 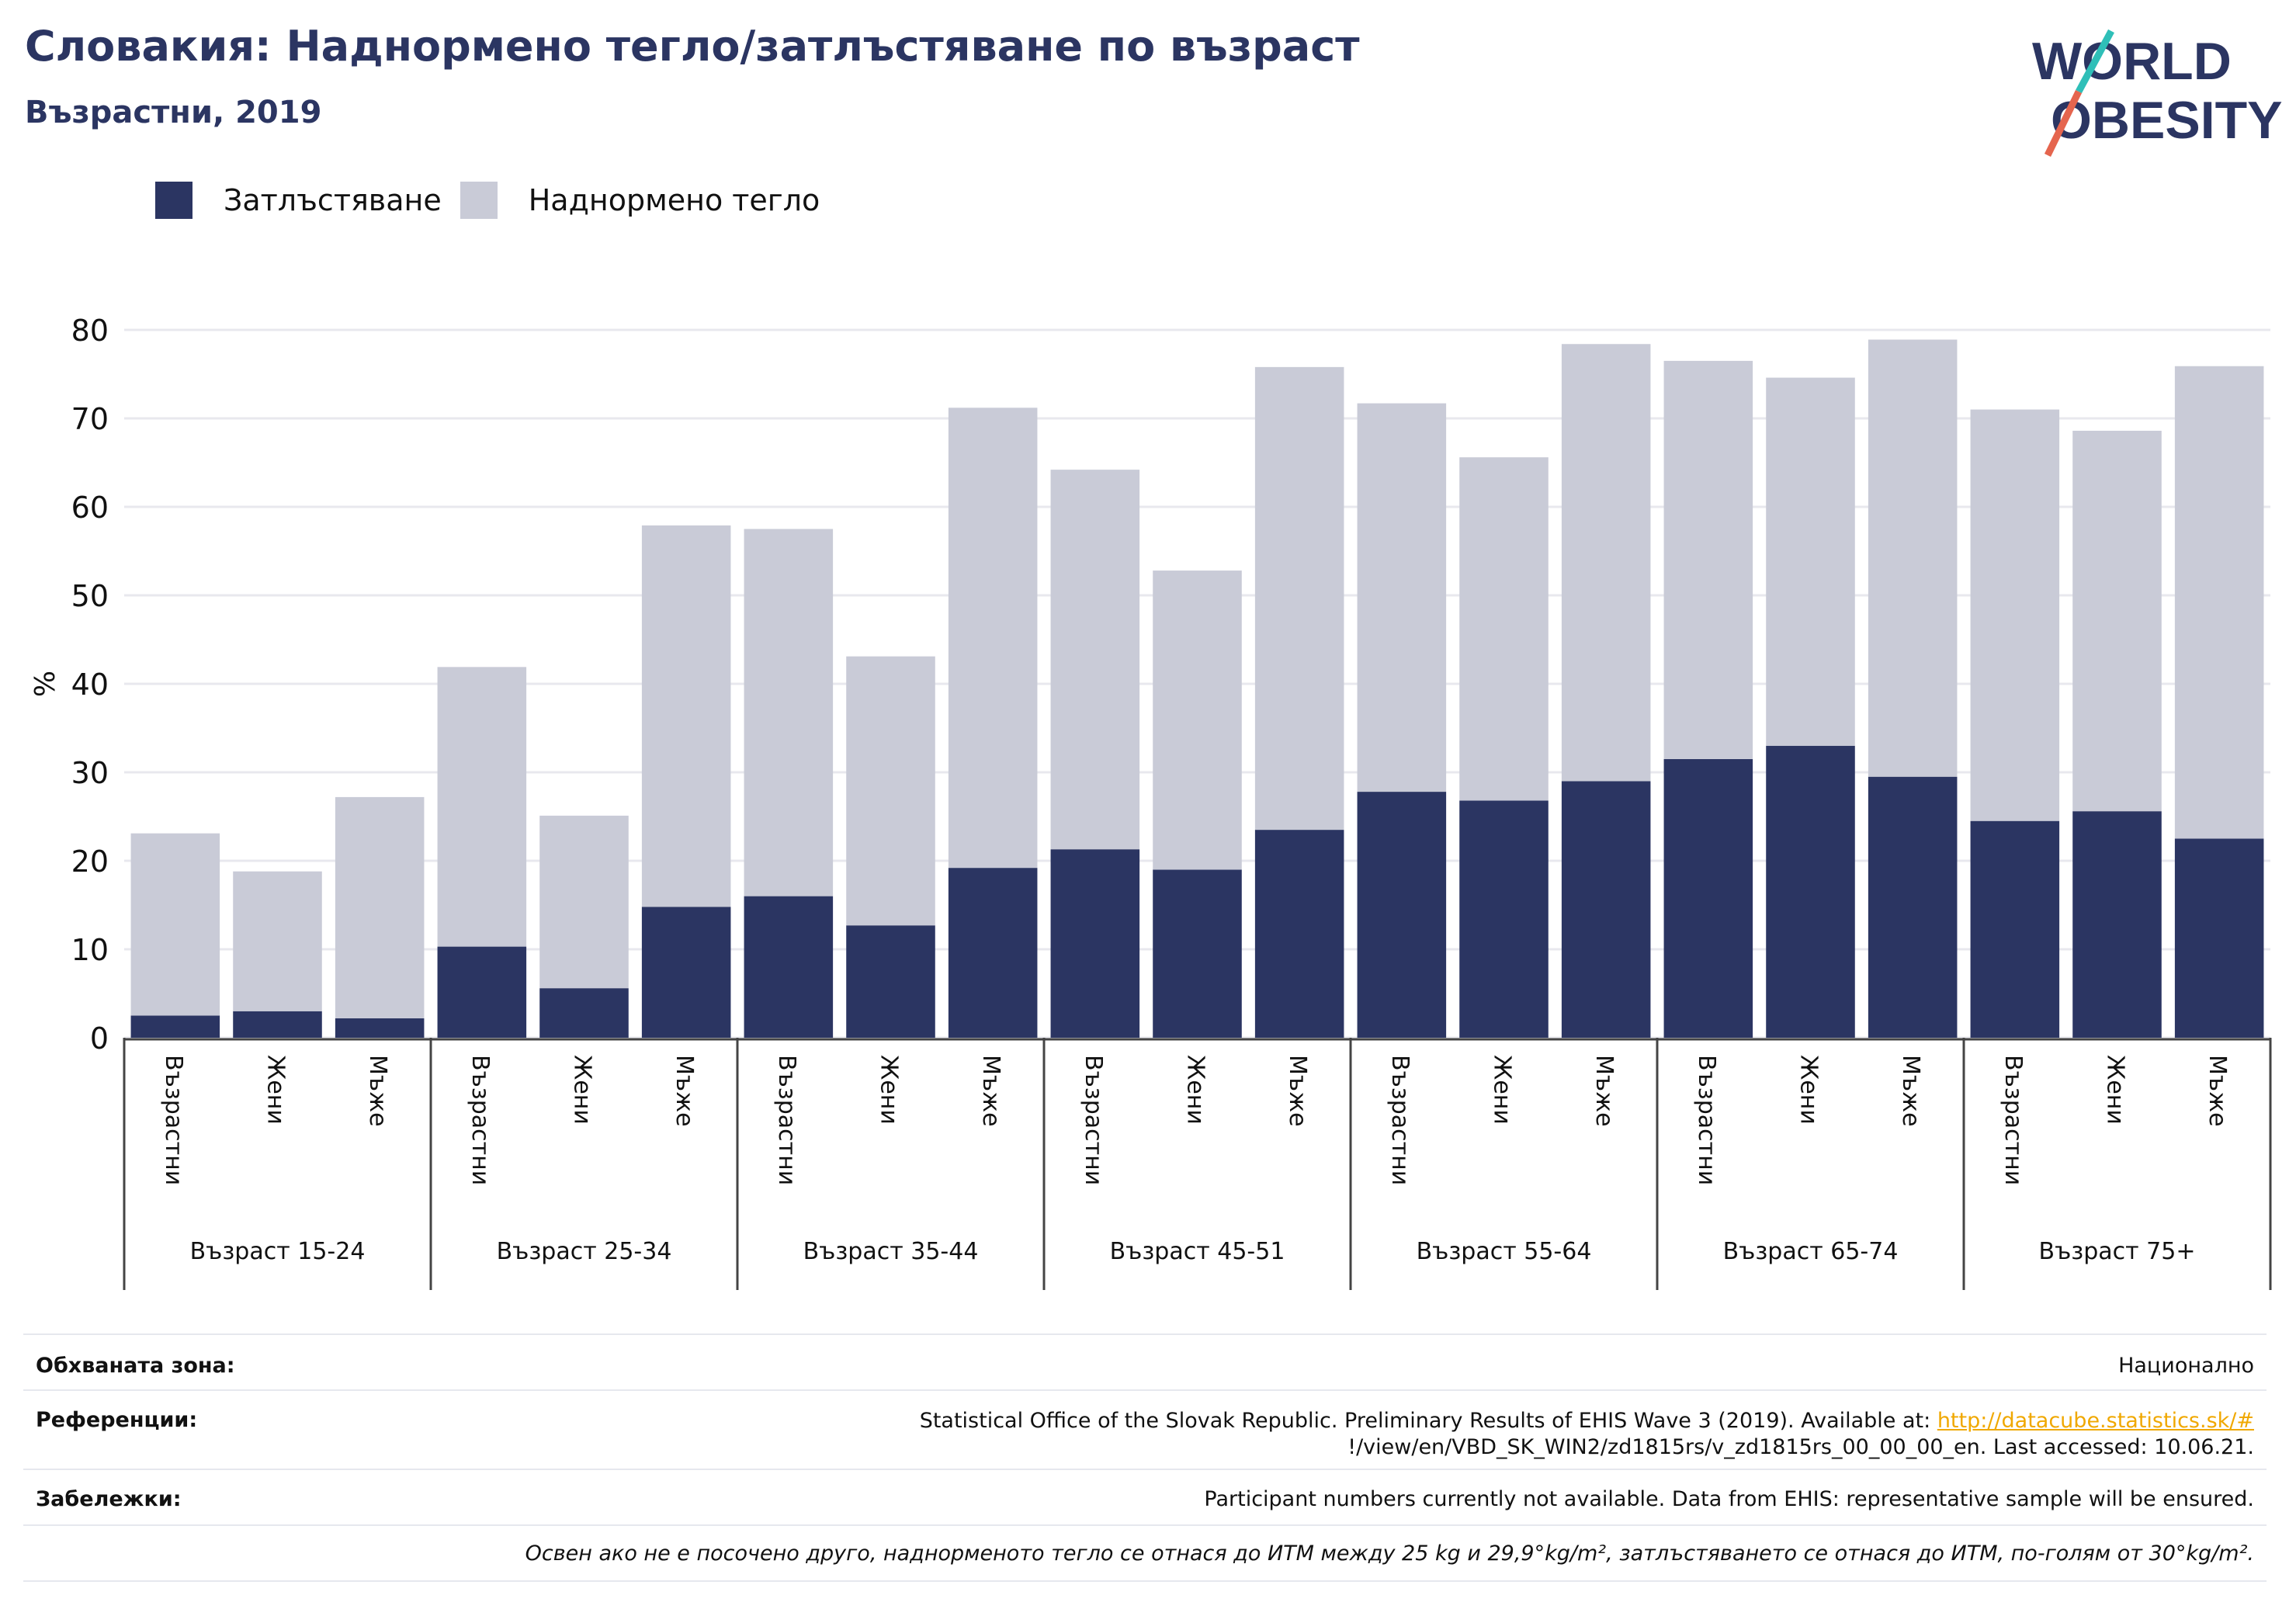 I want to click on chart-subtitle: Възрастни, 2019, so click(x=173, y=112).